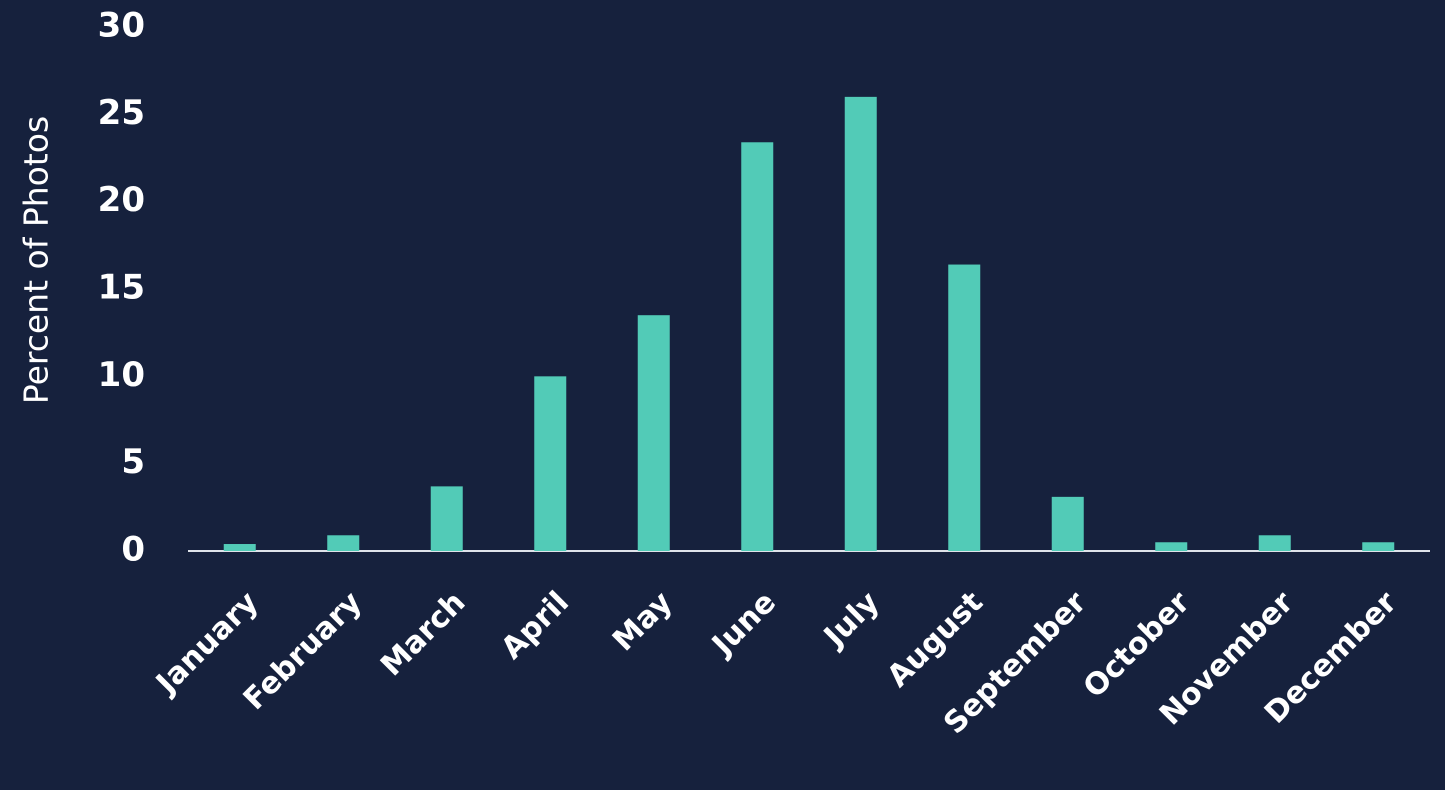 Image resolution: width=1445 pixels, height=790 pixels. Describe the element at coordinates (133, 550) in the screenshot. I see `y-tick-label: 0` at that location.